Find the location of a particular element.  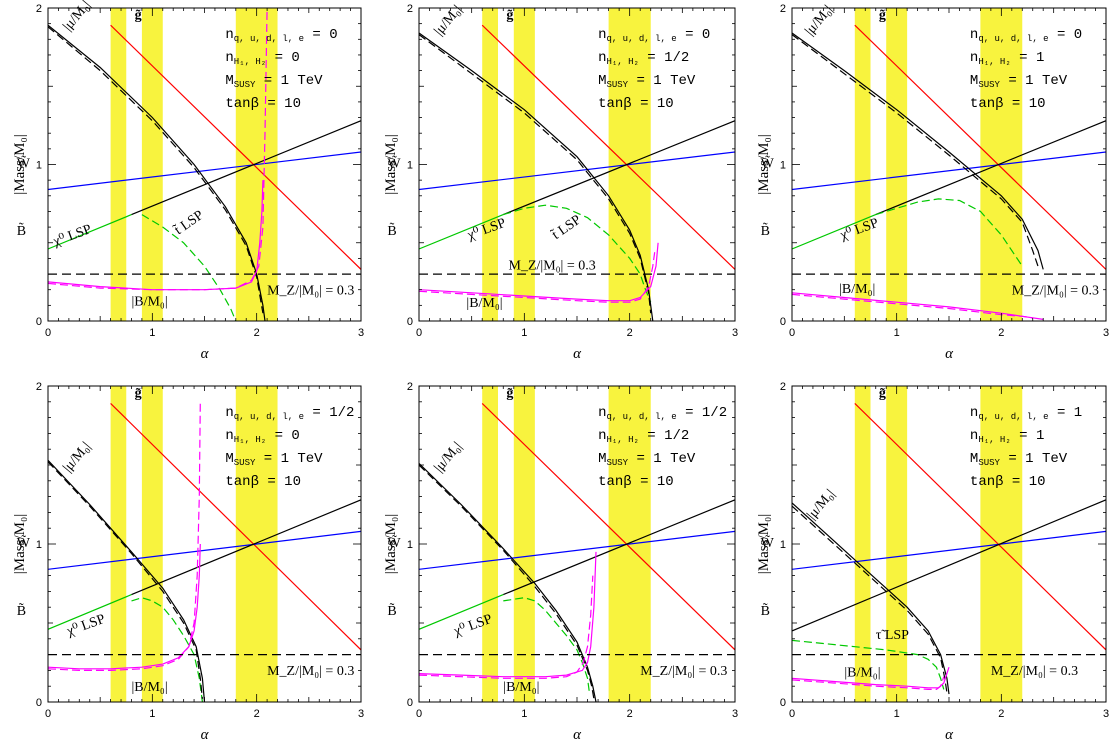

info-line: nq, u, d, l, e = 0 is located at coordinates (1026, 35).